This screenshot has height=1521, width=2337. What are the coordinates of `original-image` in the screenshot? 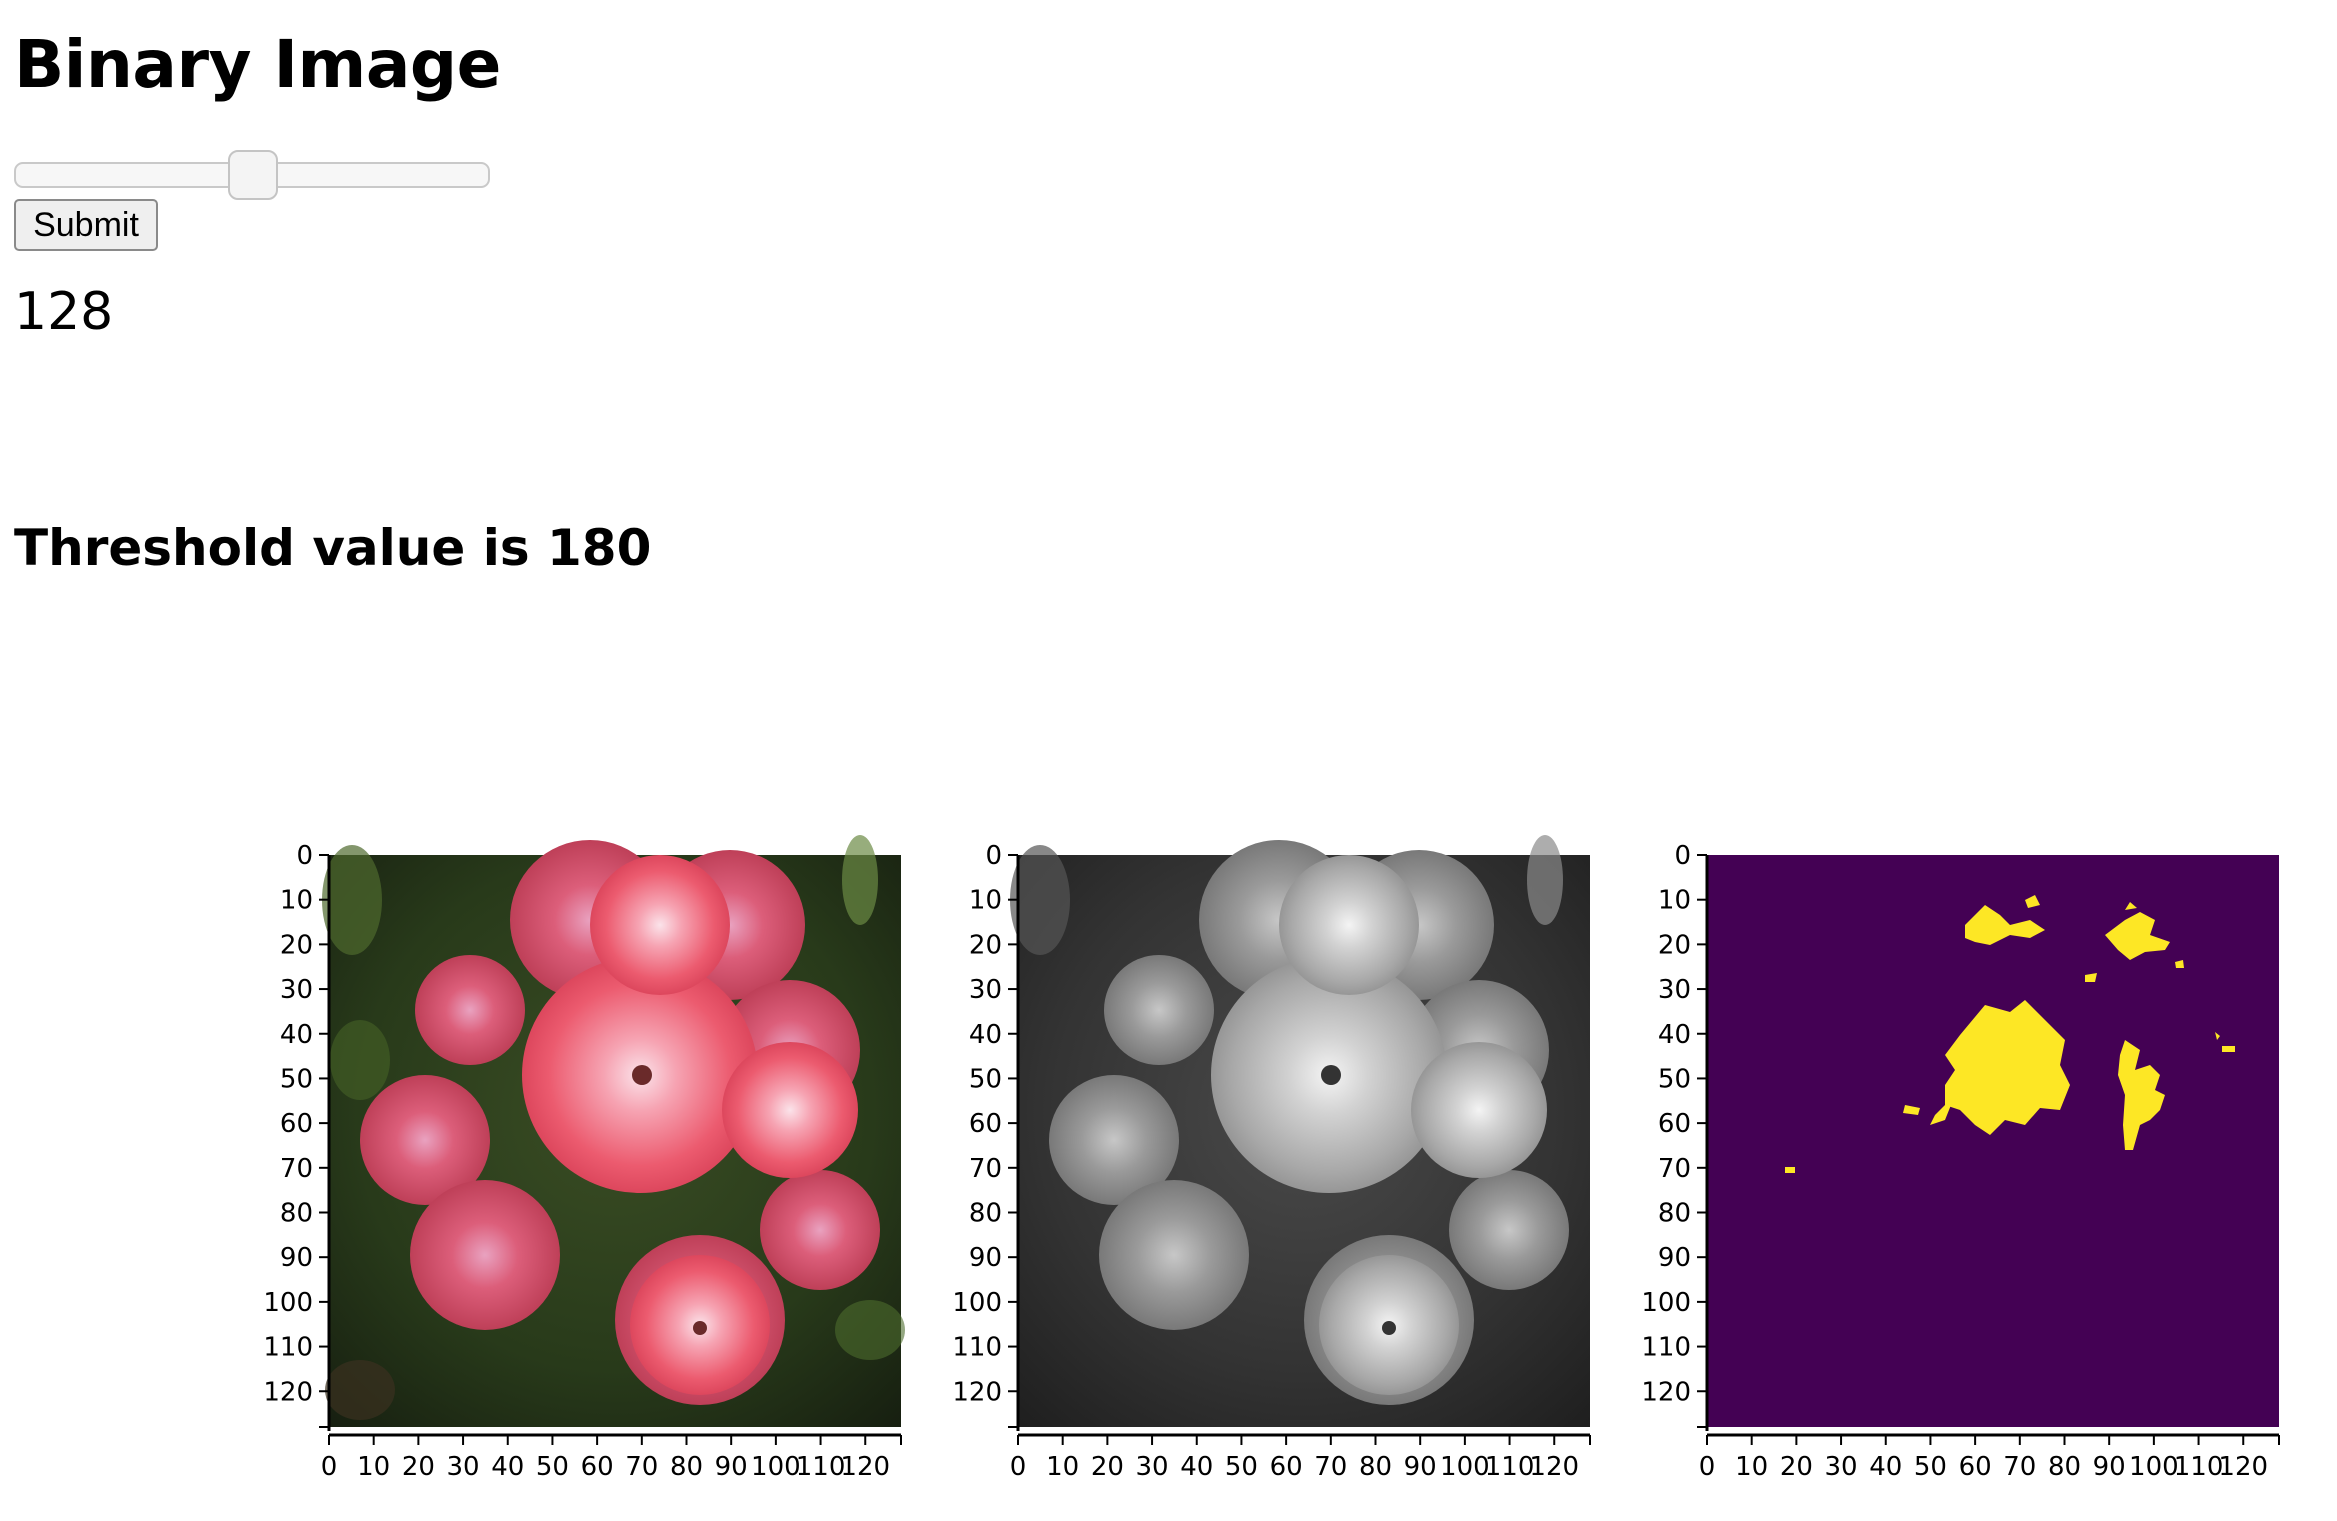 It's located at (613, 1131).